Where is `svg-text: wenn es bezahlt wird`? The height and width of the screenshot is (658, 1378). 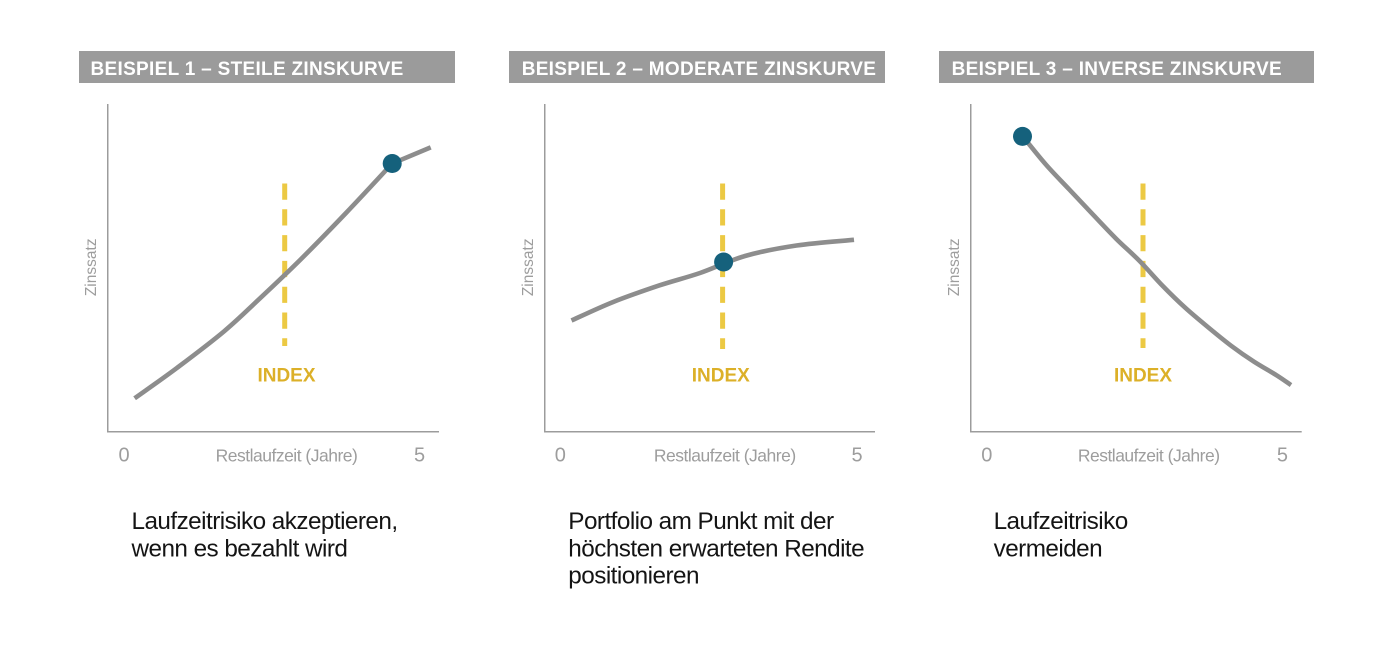
svg-text: wenn es bezahlt wird is located at coordinates (239, 548).